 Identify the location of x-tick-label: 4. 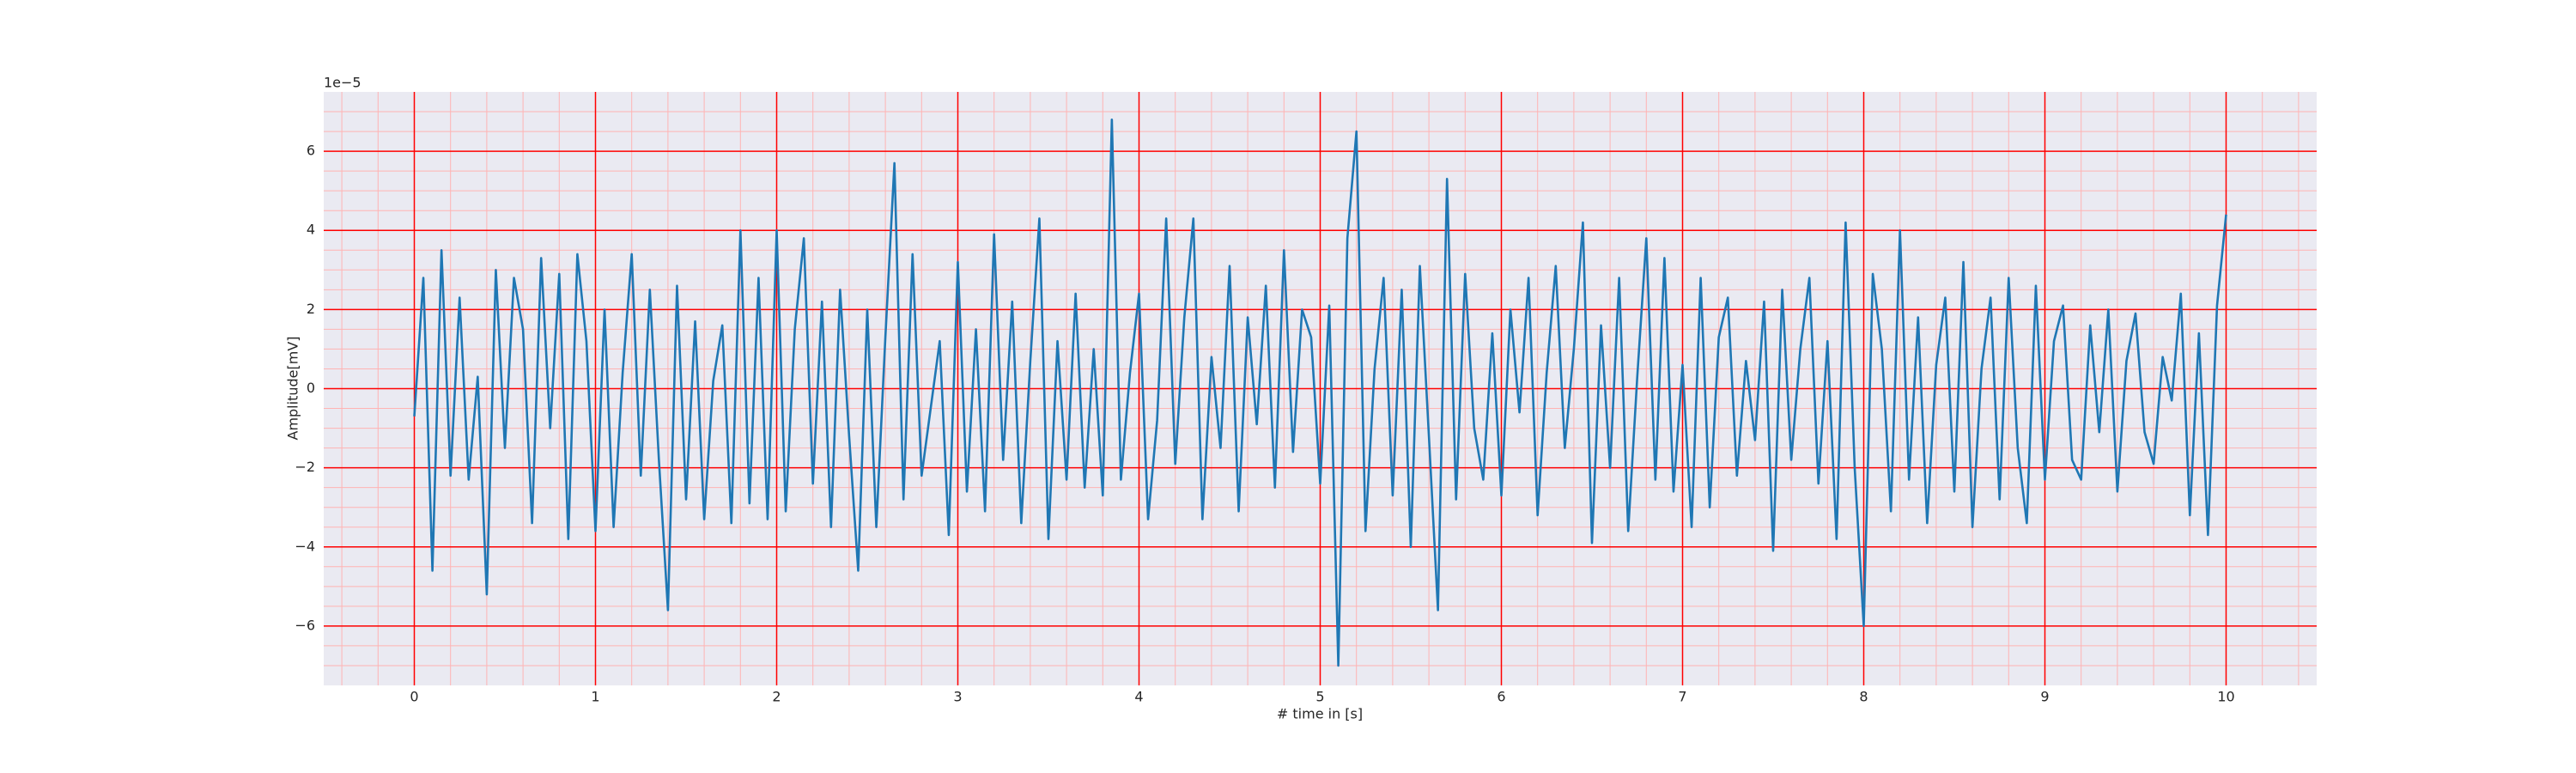
(1138, 697).